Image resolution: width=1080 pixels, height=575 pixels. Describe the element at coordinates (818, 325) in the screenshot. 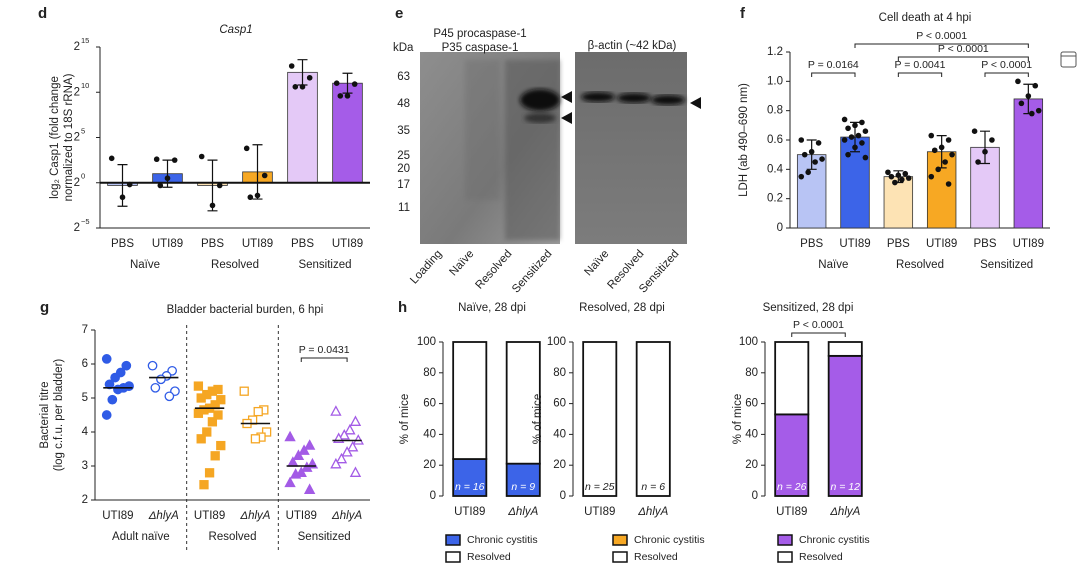

I see `comparison-label: P < 0.0001` at that location.